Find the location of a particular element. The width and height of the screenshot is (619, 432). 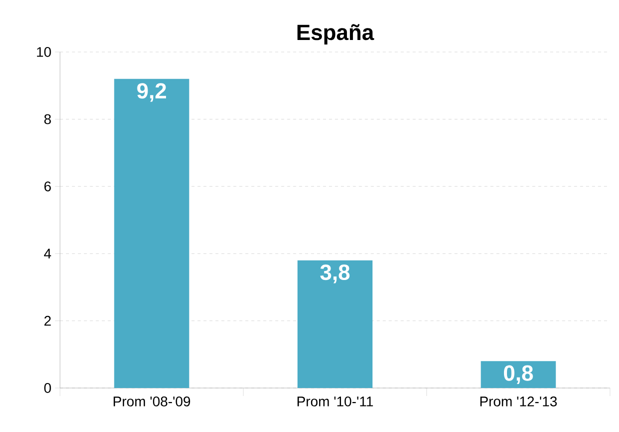

y-tick-label: 8 is located at coordinates (47, 119).